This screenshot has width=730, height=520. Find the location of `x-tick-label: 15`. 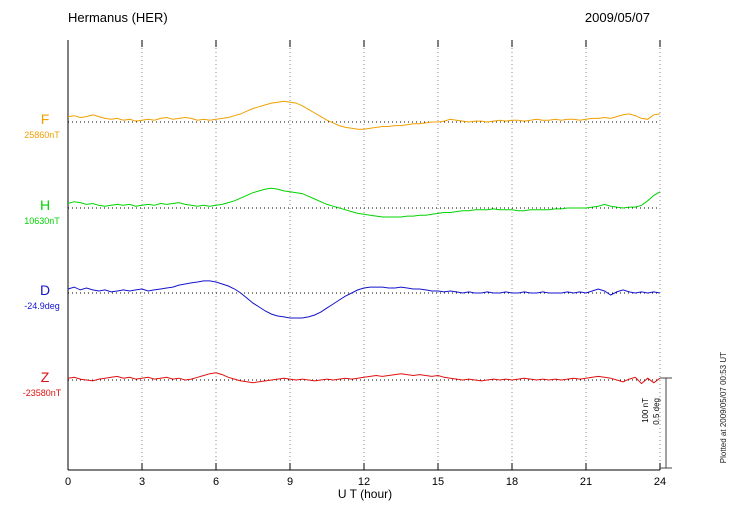

x-tick-label: 15 is located at coordinates (438, 482).